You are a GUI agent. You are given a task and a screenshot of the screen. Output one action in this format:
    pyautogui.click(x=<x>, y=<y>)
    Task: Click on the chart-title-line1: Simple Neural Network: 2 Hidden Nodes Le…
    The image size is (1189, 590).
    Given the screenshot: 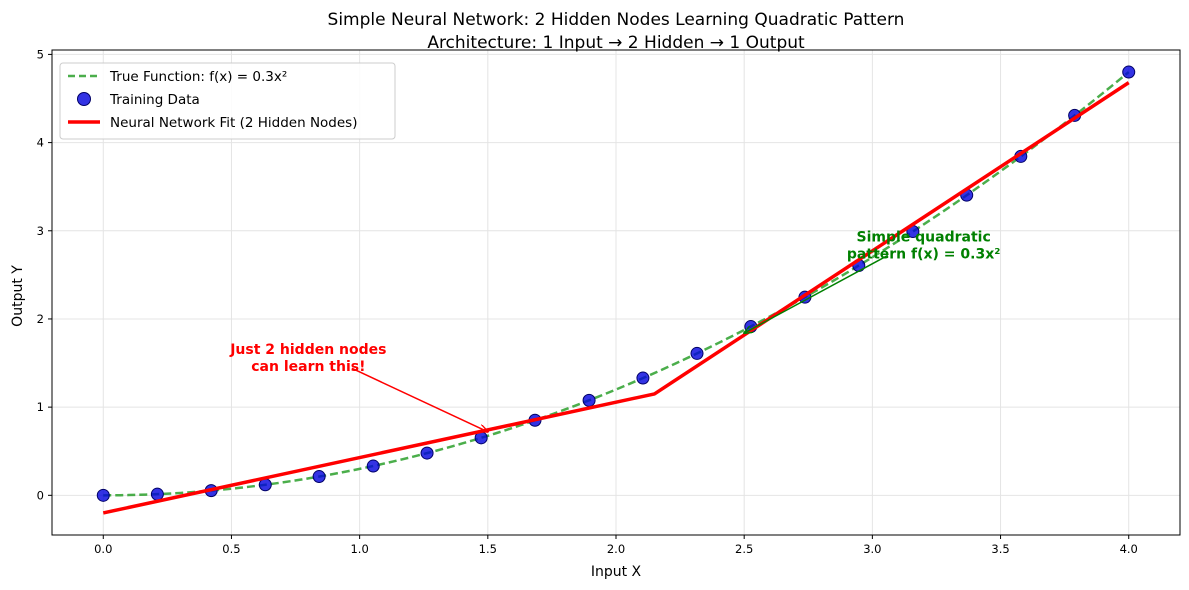 What is the action you would take?
    pyautogui.click(x=616, y=20)
    